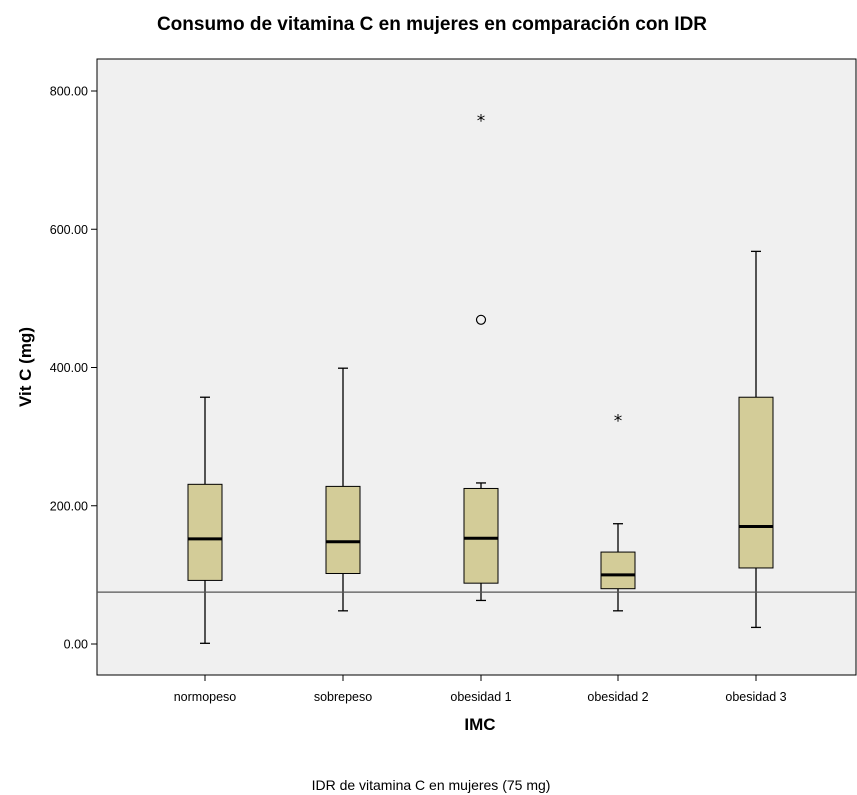 Image resolution: width=857 pixels, height=795 pixels. What do you see at coordinates (481, 357) in the screenshot?
I see `box-obesidad-1: *` at bounding box center [481, 357].